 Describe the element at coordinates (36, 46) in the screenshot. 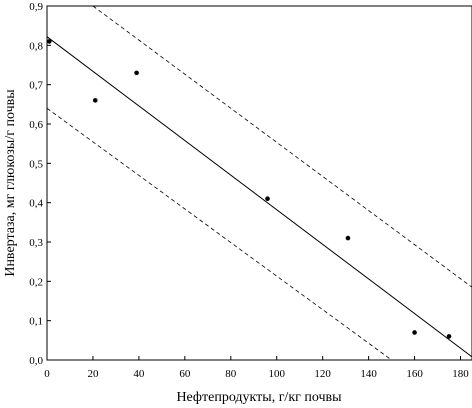

I see `y-tick-label: 0,8` at that location.